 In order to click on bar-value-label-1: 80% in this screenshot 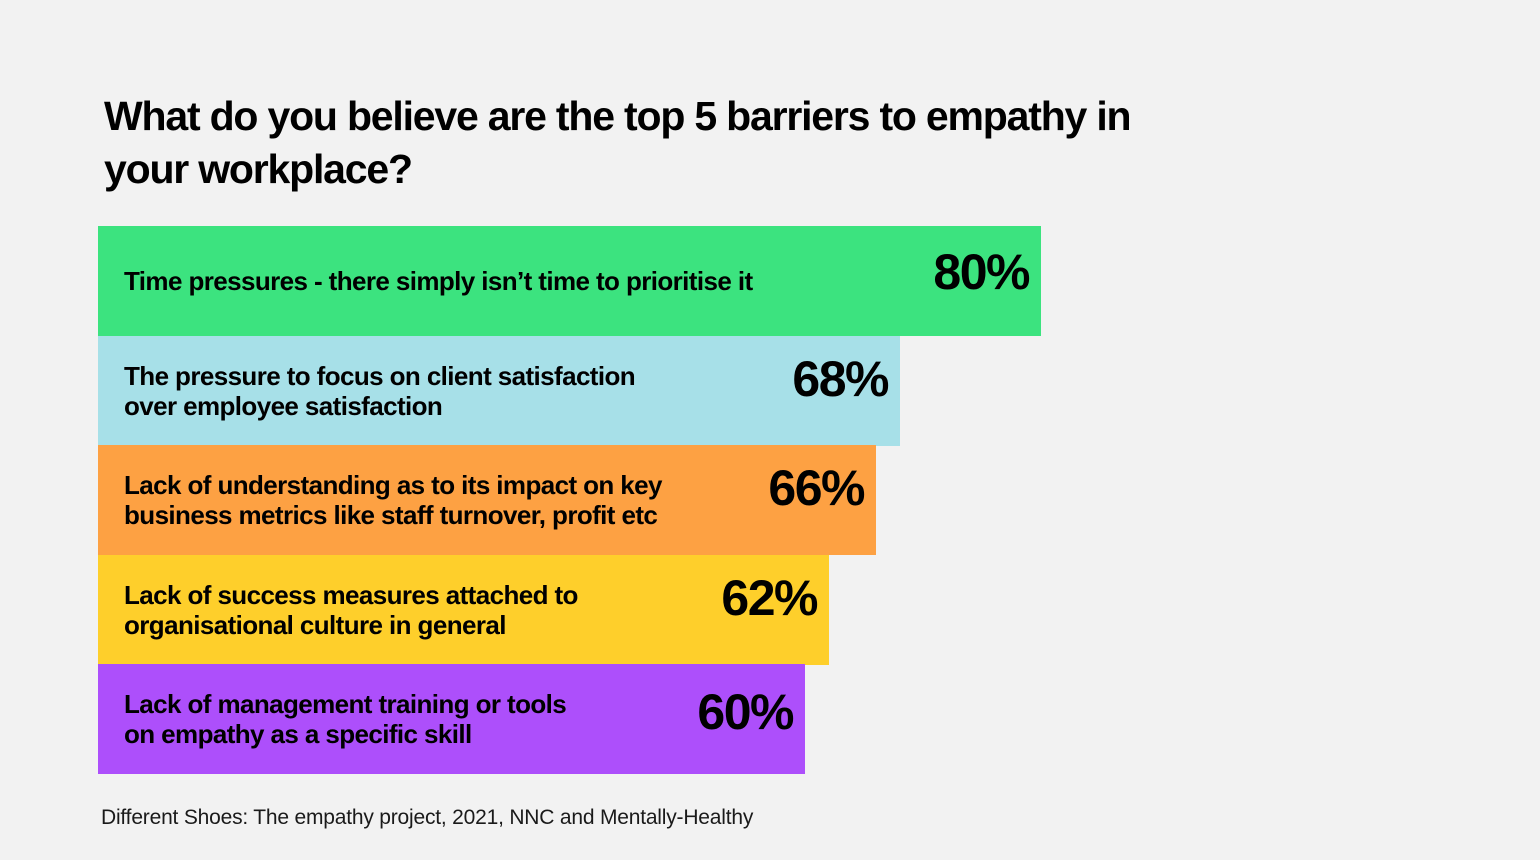, I will do `click(981, 272)`.